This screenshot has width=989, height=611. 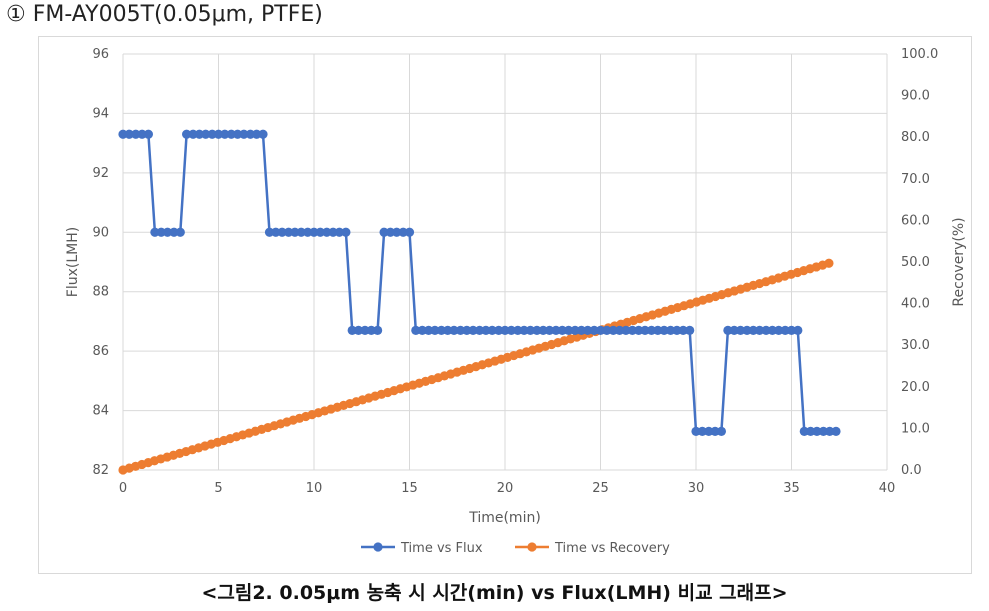 I want to click on x-tick-label: 5, so click(x=218, y=488).